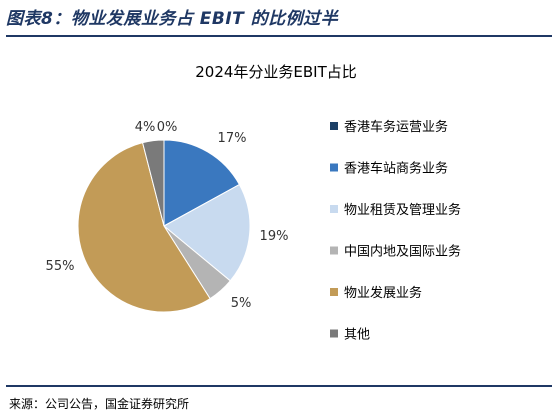 Image resolution: width=559 pixels, height=419 pixels. I want to click on legend-label-slice-1: 香港车务运营业务, so click(396, 127).